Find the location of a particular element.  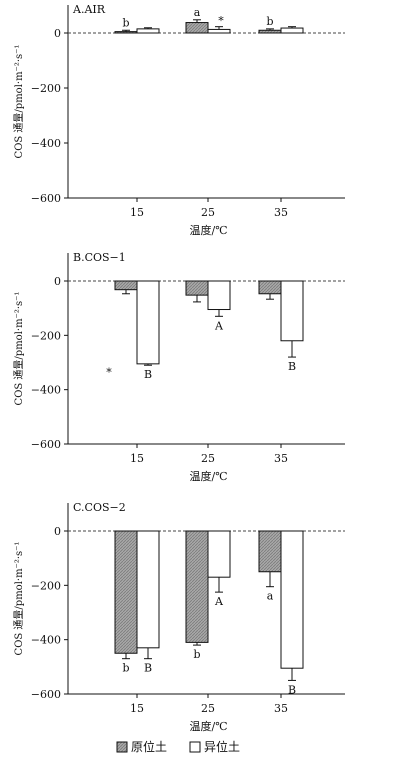

panel-title: A.AIR is located at coordinates (89, 9).